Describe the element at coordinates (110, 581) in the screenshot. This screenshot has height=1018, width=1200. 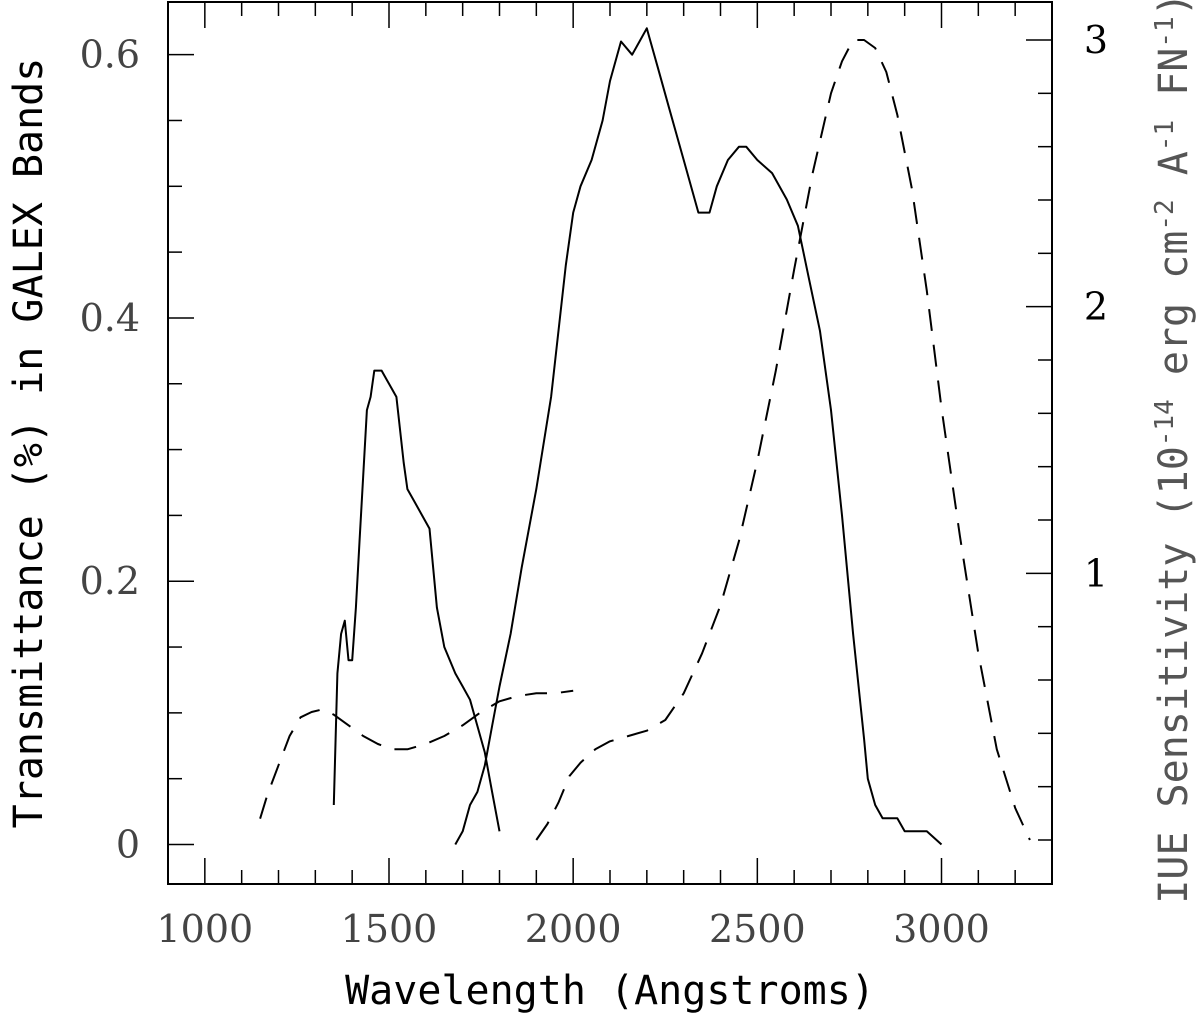
I see `y-left-tick-label: 0.2` at that location.